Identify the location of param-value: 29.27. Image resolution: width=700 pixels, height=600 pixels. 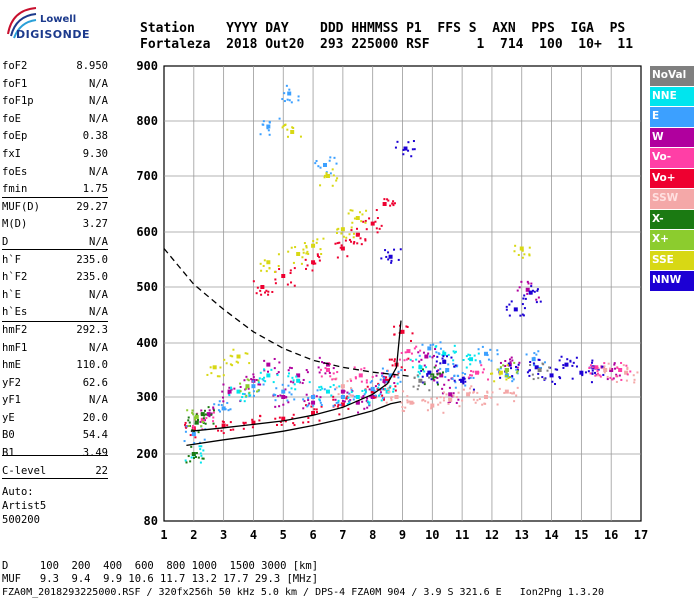
(92, 206).